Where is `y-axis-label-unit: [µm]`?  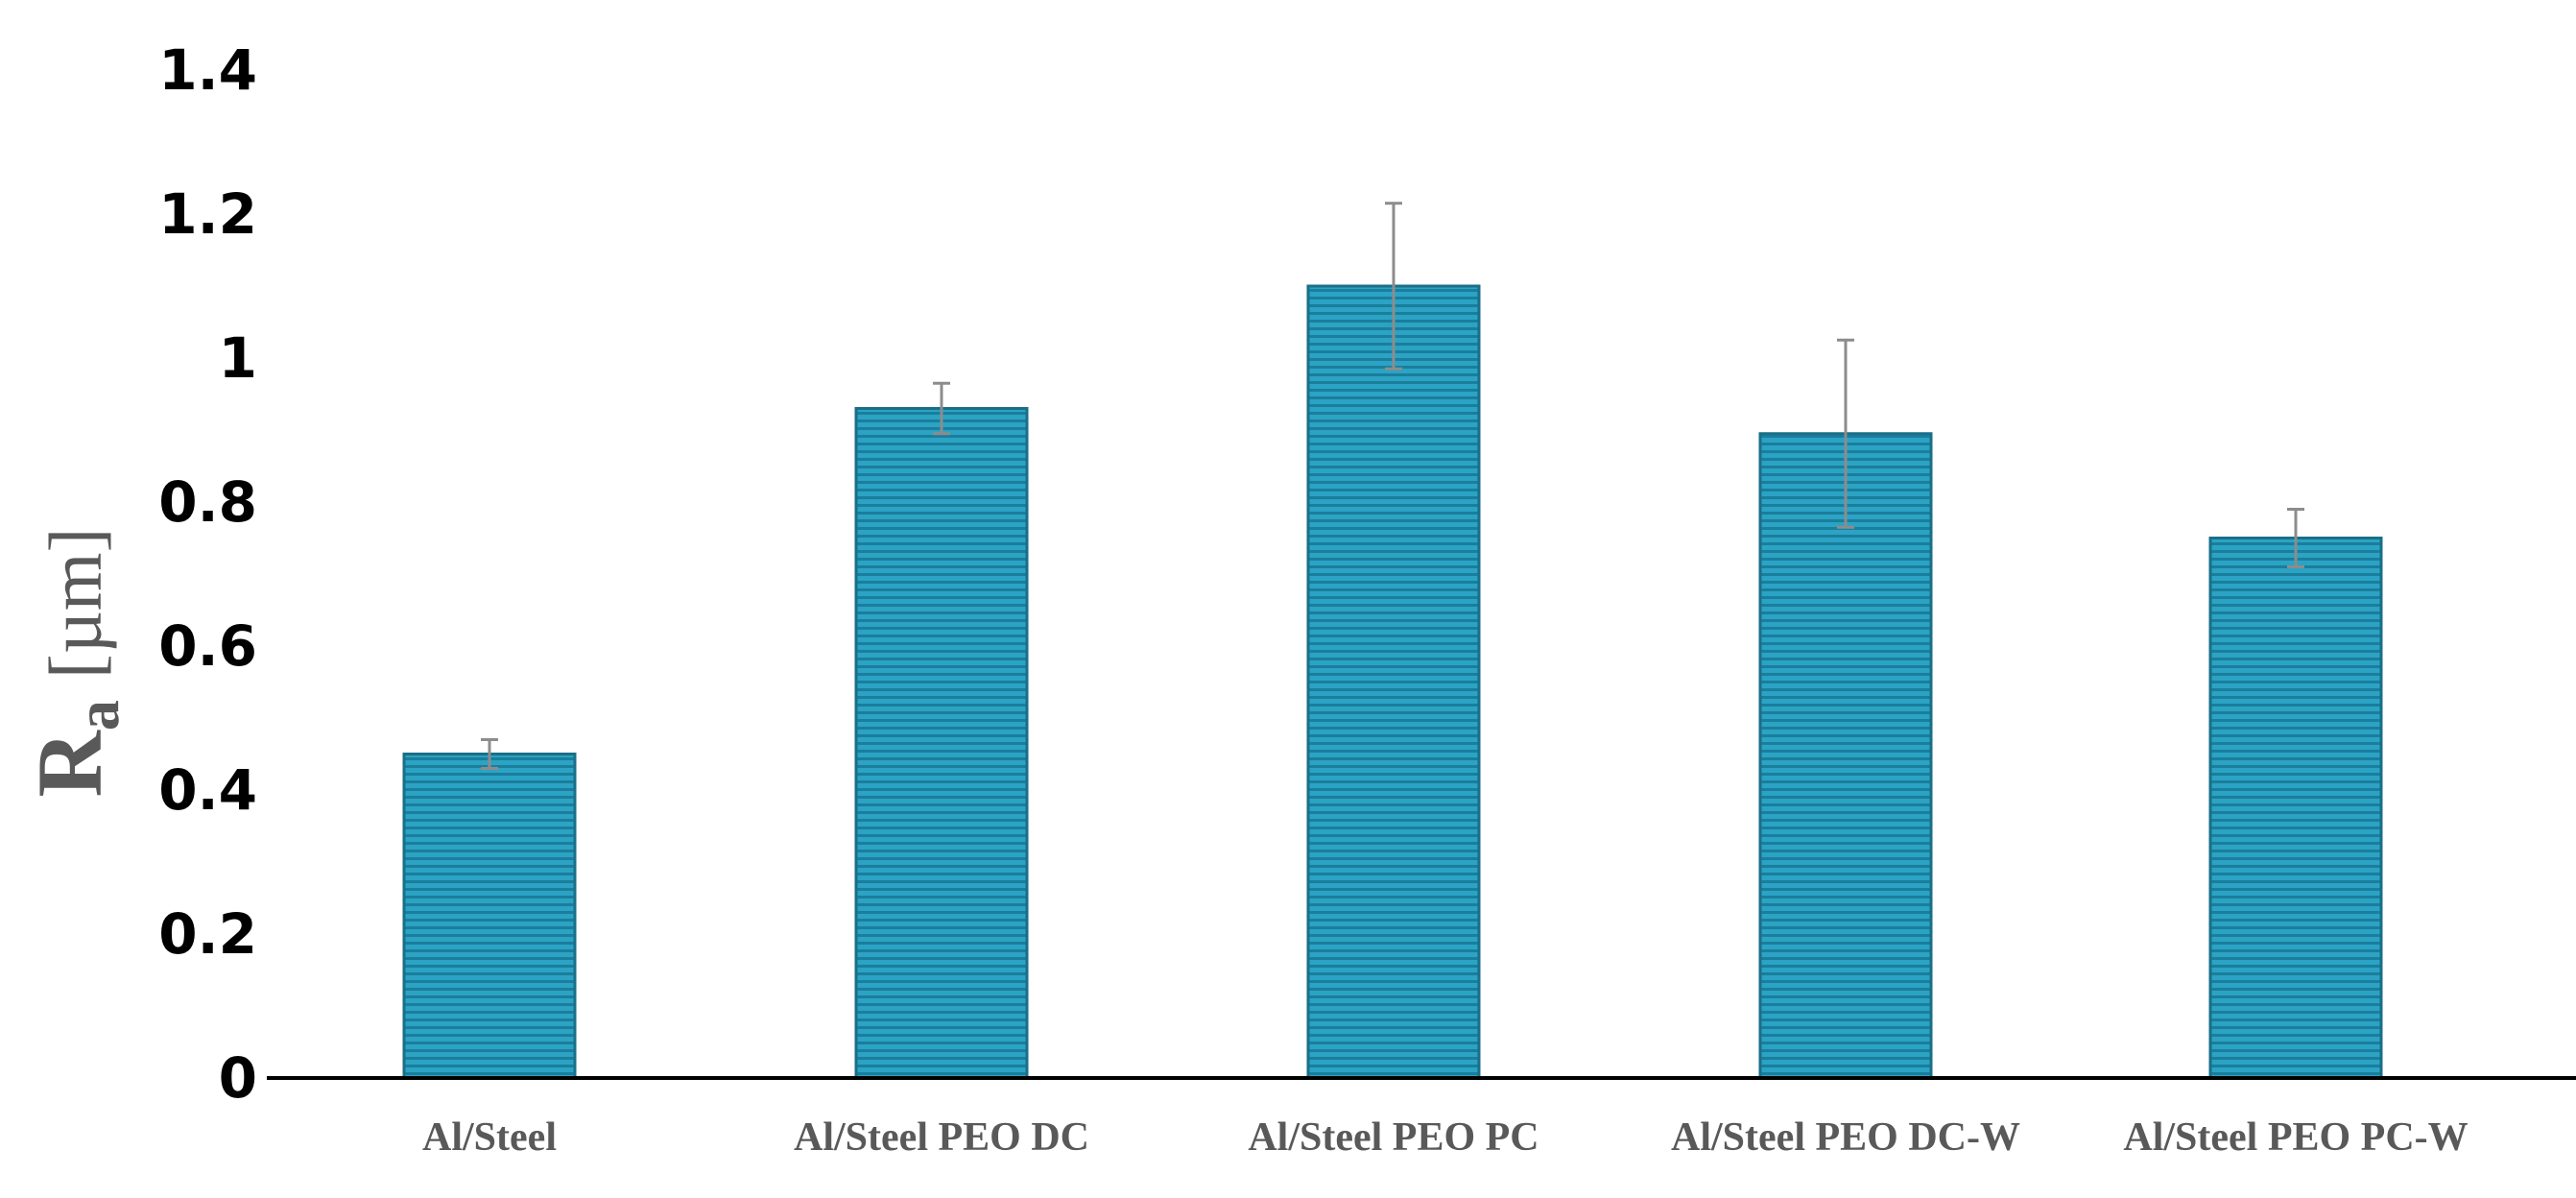
y-axis-label-unit: [µm] is located at coordinates (75, 604).